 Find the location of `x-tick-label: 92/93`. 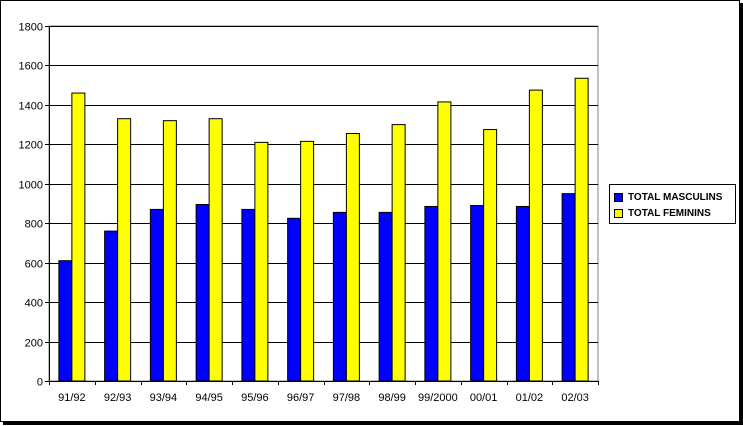

x-tick-label: 92/93 is located at coordinates (118, 398).